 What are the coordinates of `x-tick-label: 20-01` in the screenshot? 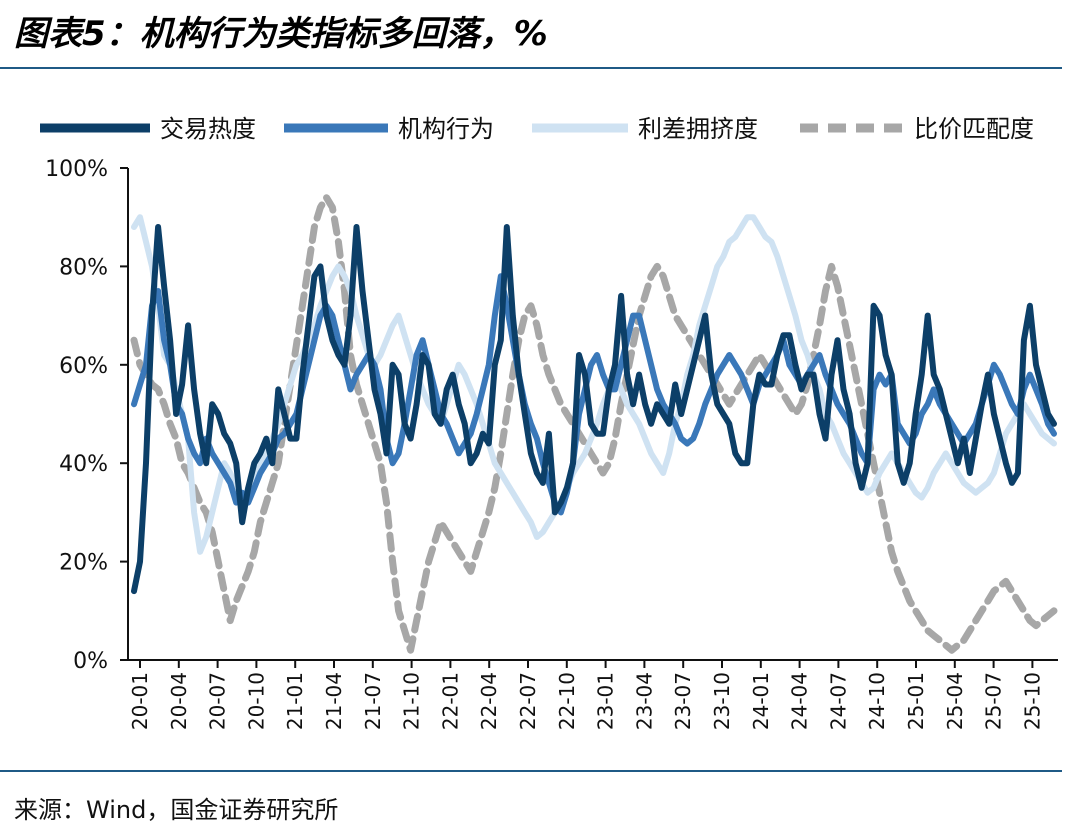 It's located at (140, 701).